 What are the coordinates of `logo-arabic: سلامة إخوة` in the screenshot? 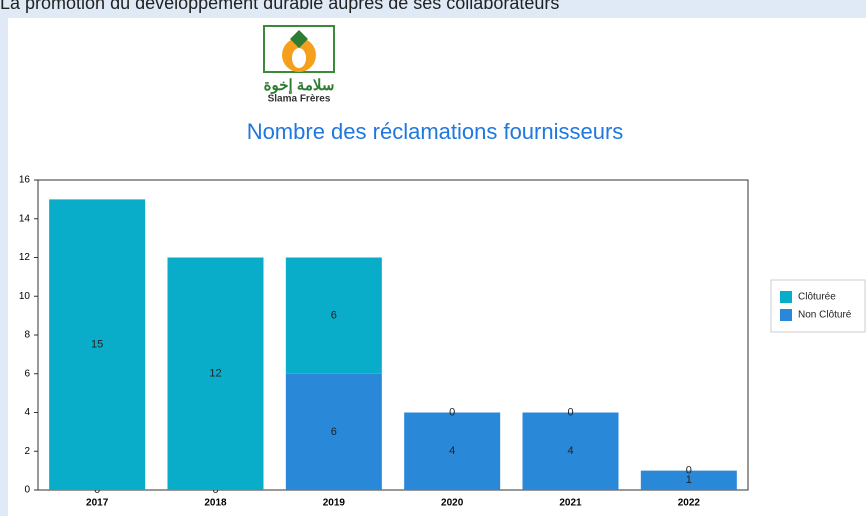 It's located at (299, 85).